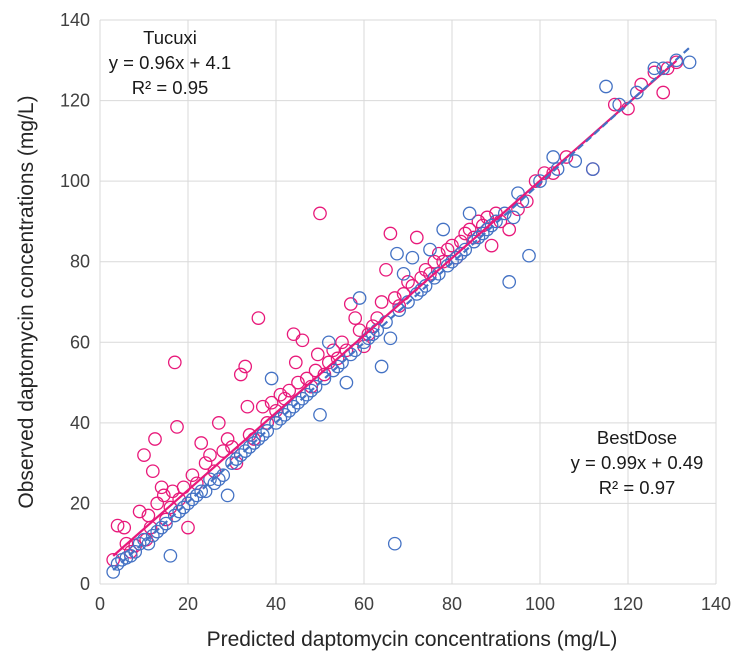 This screenshot has width=744, height=659. What do you see at coordinates (100, 604) in the screenshot?
I see `x-tick-label: 0` at bounding box center [100, 604].